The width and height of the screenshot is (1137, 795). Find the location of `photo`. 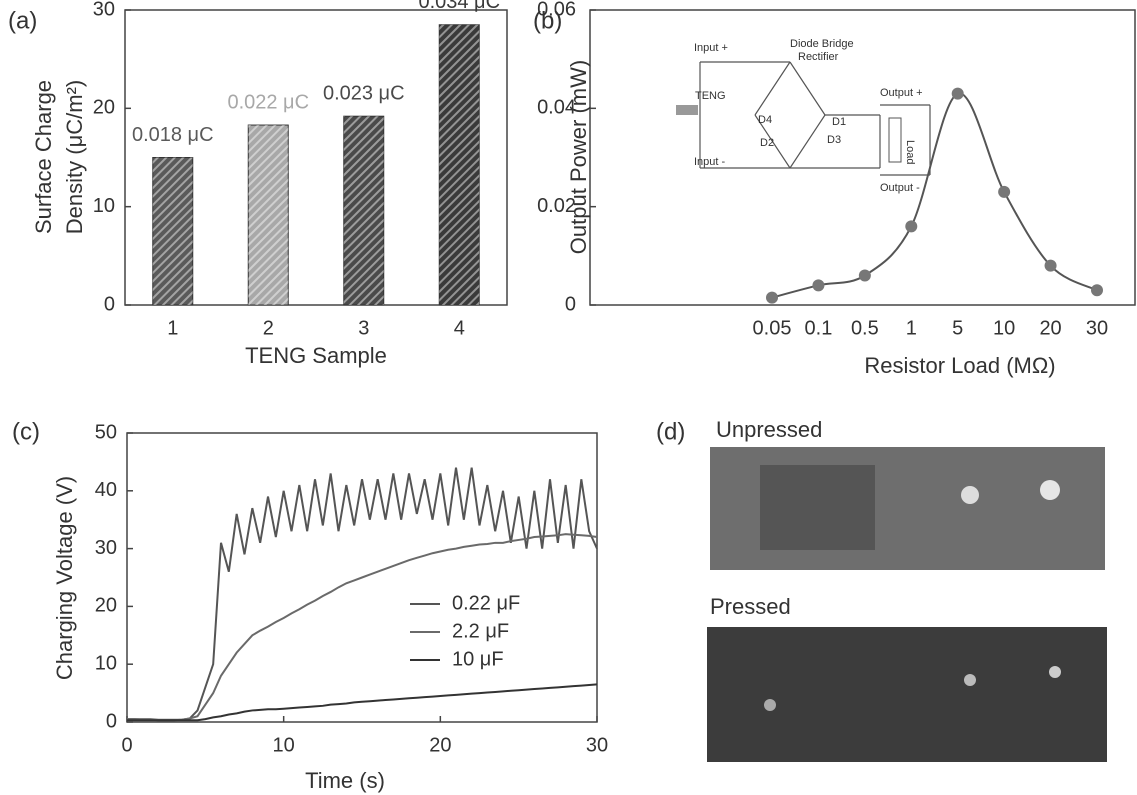

photo is located at coordinates (907, 694).